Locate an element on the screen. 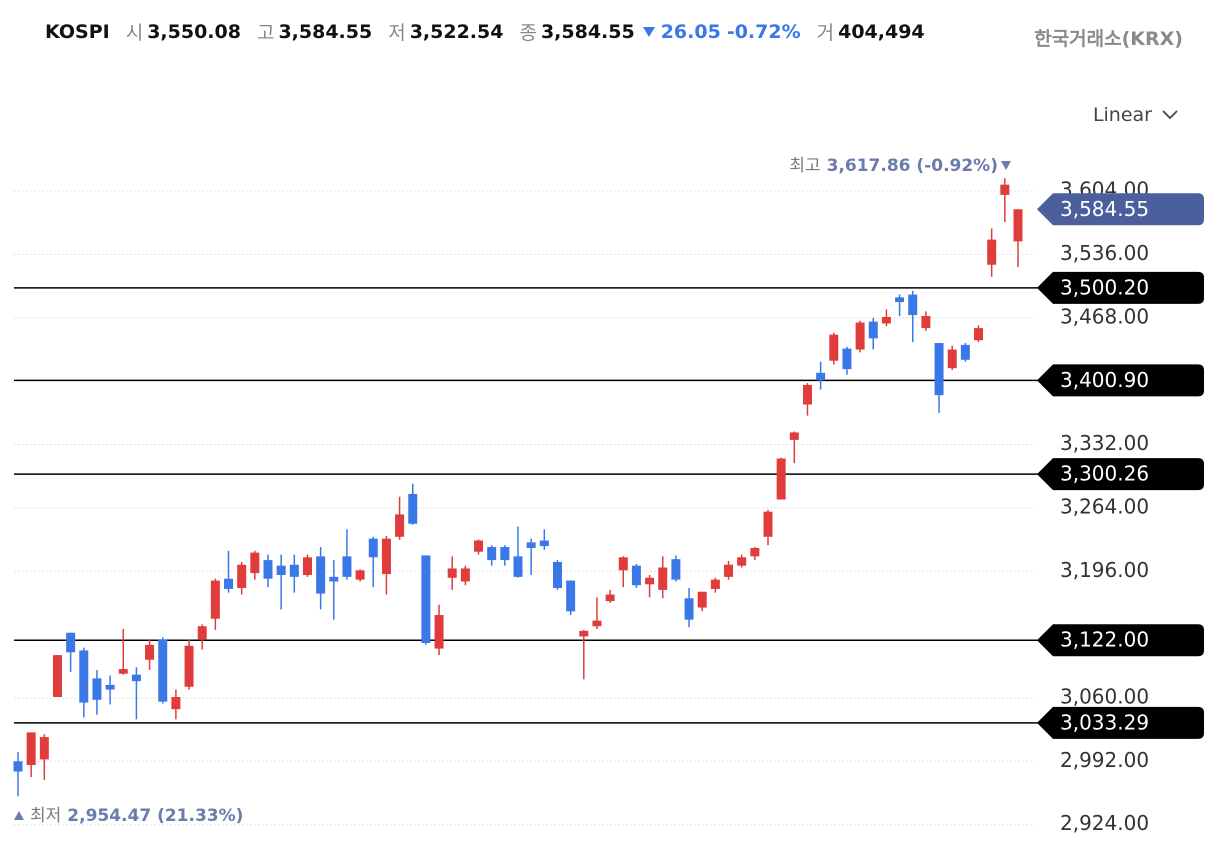  high-value: 3,617.86 (-0.92%) is located at coordinates (912, 166).